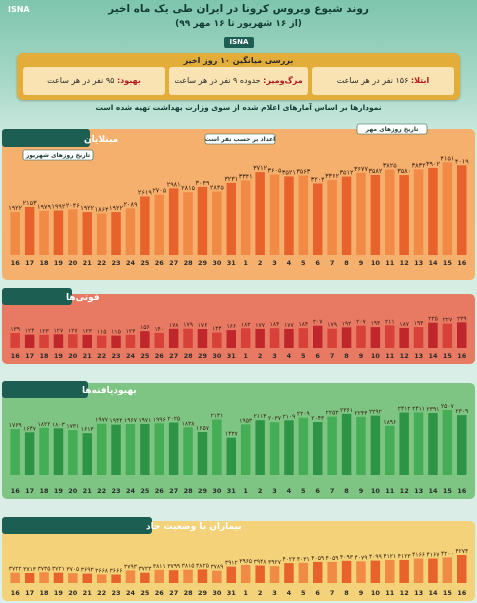 The width and height of the screenshot is (477, 603). What do you see at coordinates (15, 425) in the screenshot?
I see `bar-value-label: ۱۷۶۹` at bounding box center [15, 425].